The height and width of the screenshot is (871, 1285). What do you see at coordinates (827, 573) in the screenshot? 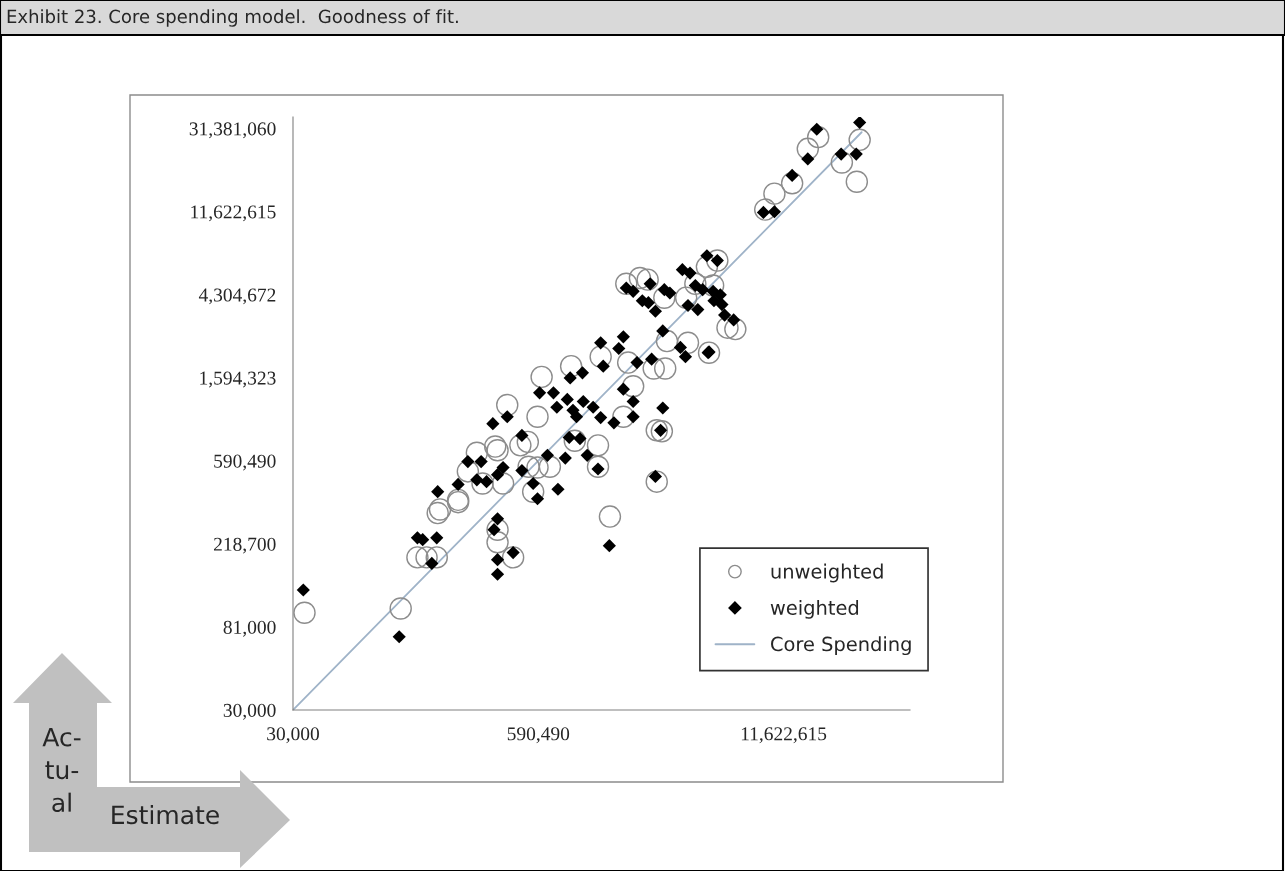
I see `legend-label: unweighted` at bounding box center [827, 573].